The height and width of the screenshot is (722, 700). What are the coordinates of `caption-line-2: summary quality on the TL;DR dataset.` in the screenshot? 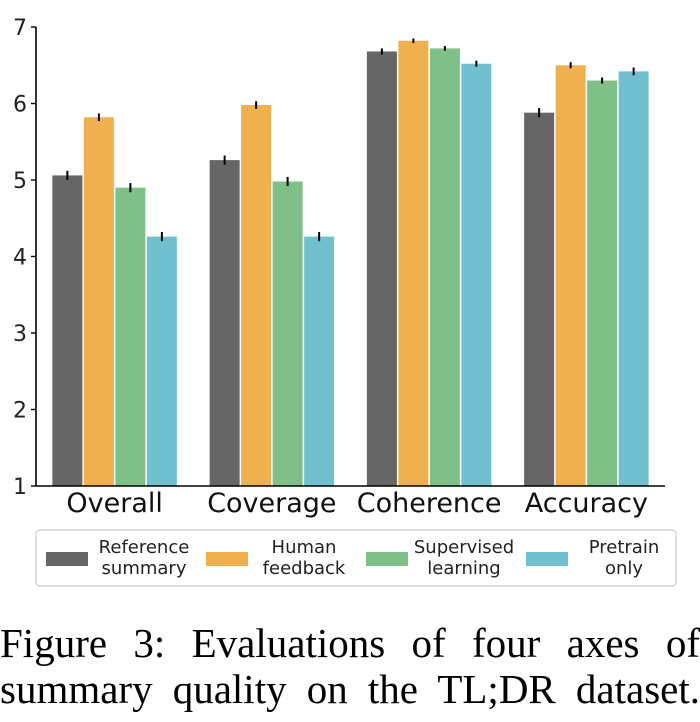 It's located at (350, 689).